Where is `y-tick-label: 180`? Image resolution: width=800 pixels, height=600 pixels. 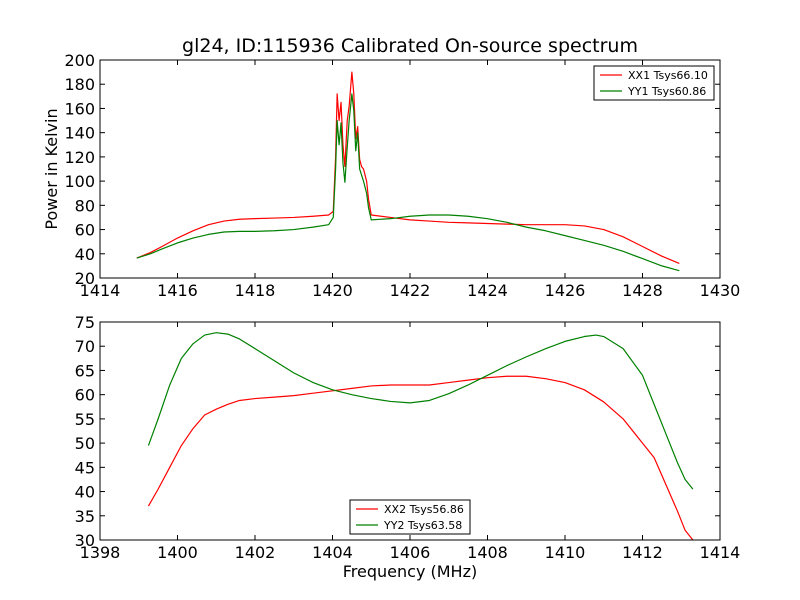
y-tick-label: 180 is located at coordinates (79, 84).